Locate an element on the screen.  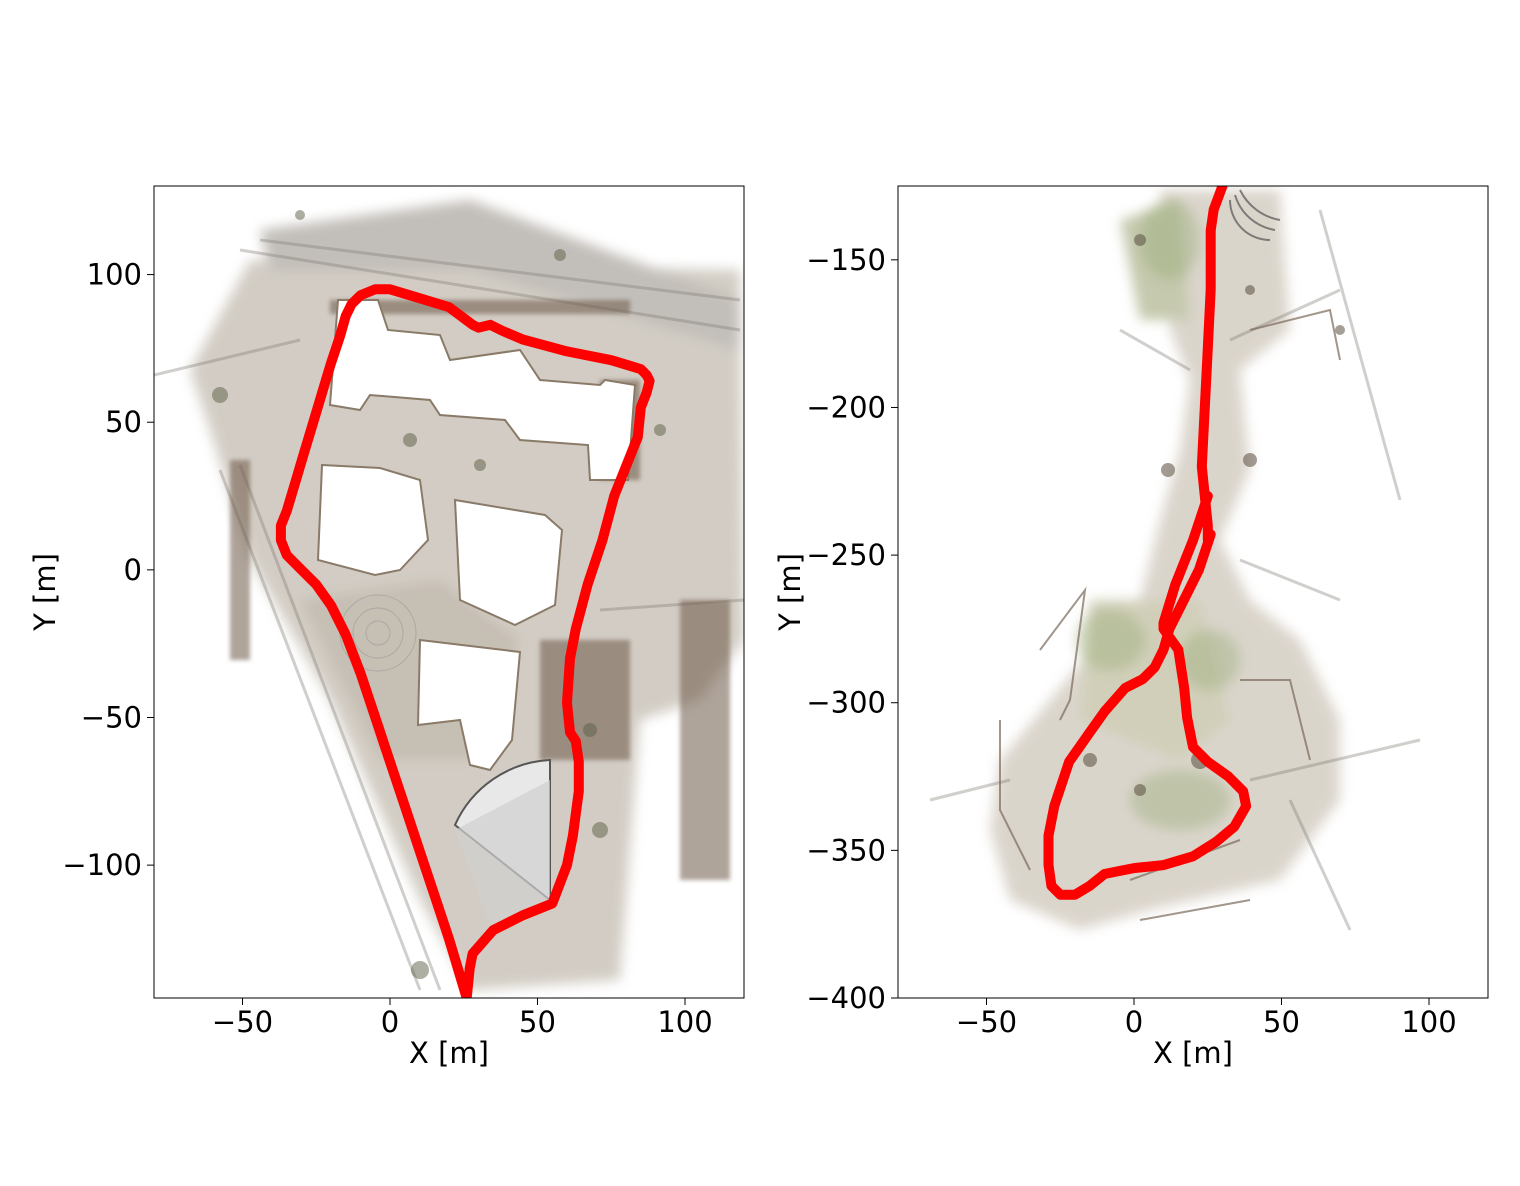
left-x-tick-label: 0 is located at coordinates (390, 1022).